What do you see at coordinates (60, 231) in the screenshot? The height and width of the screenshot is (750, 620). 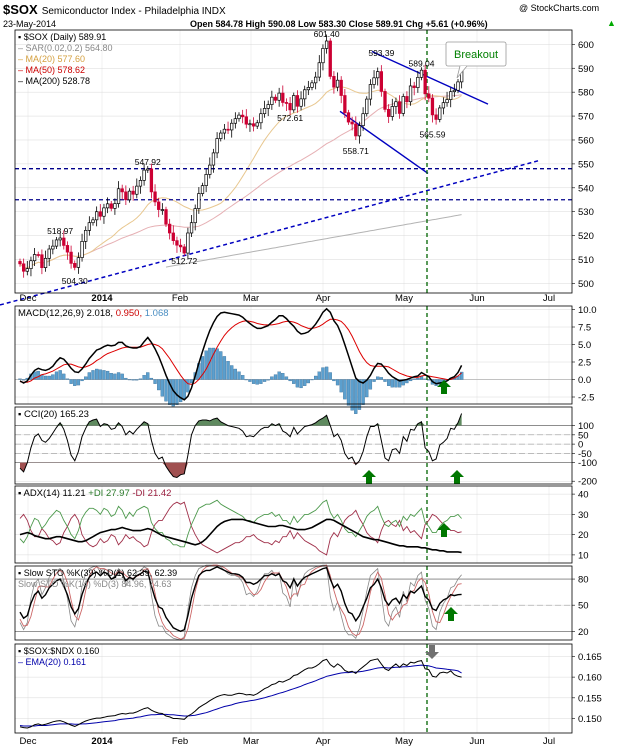 I see `price-annotation: 518.97` at bounding box center [60, 231].